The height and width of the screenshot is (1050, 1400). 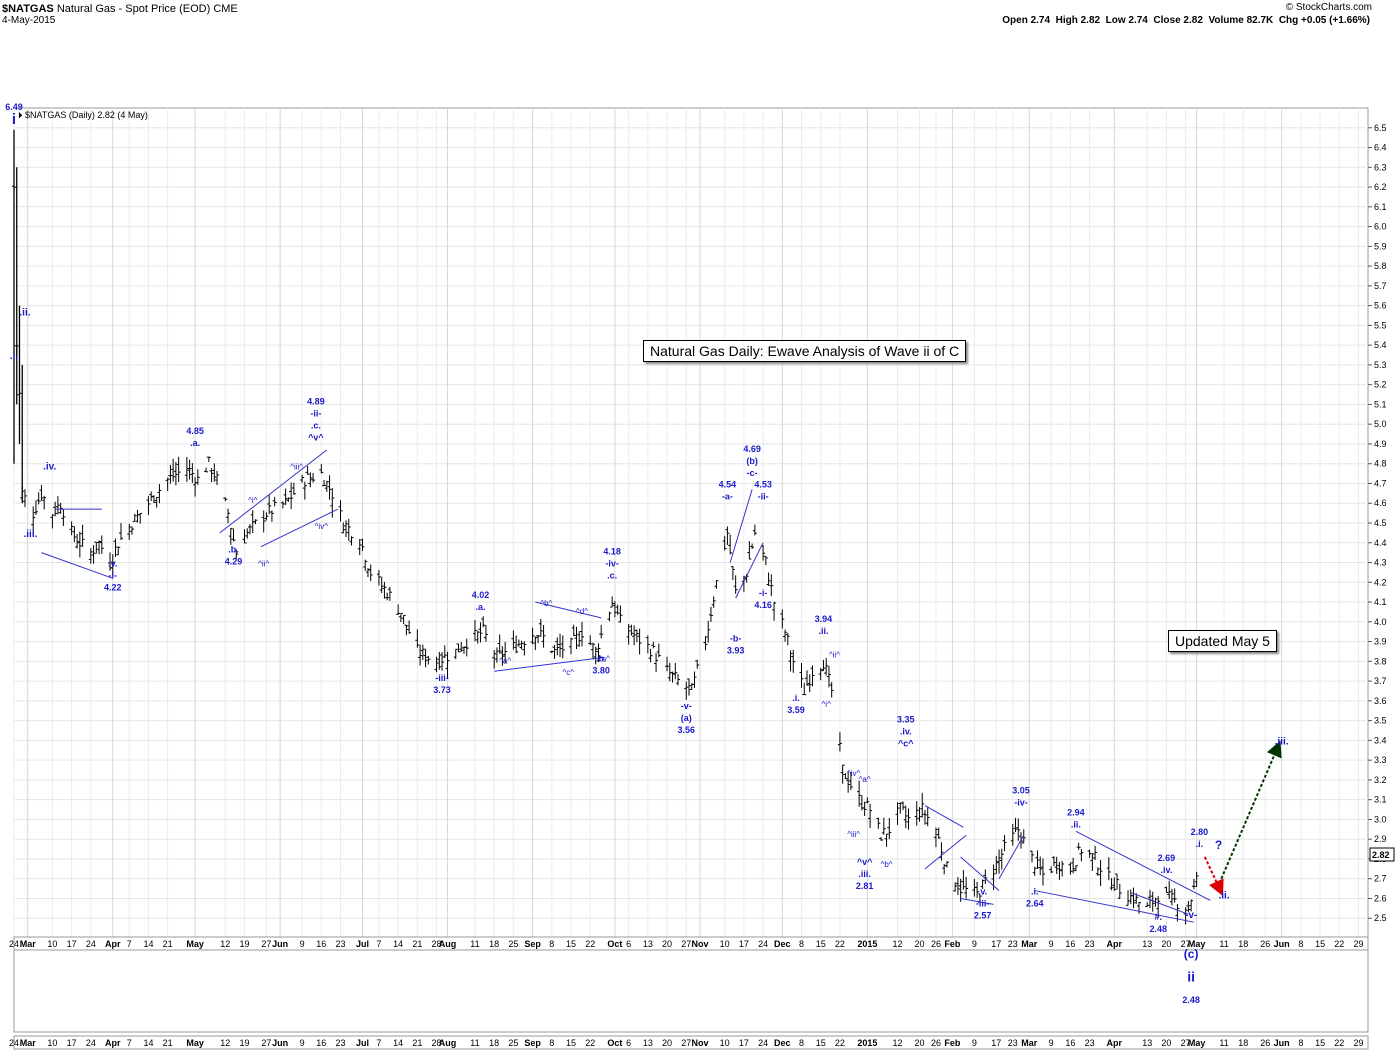 I want to click on series-legend: ⏵ $NATGAS (Daily) 2.82 (4 May), so click(x=83, y=115).